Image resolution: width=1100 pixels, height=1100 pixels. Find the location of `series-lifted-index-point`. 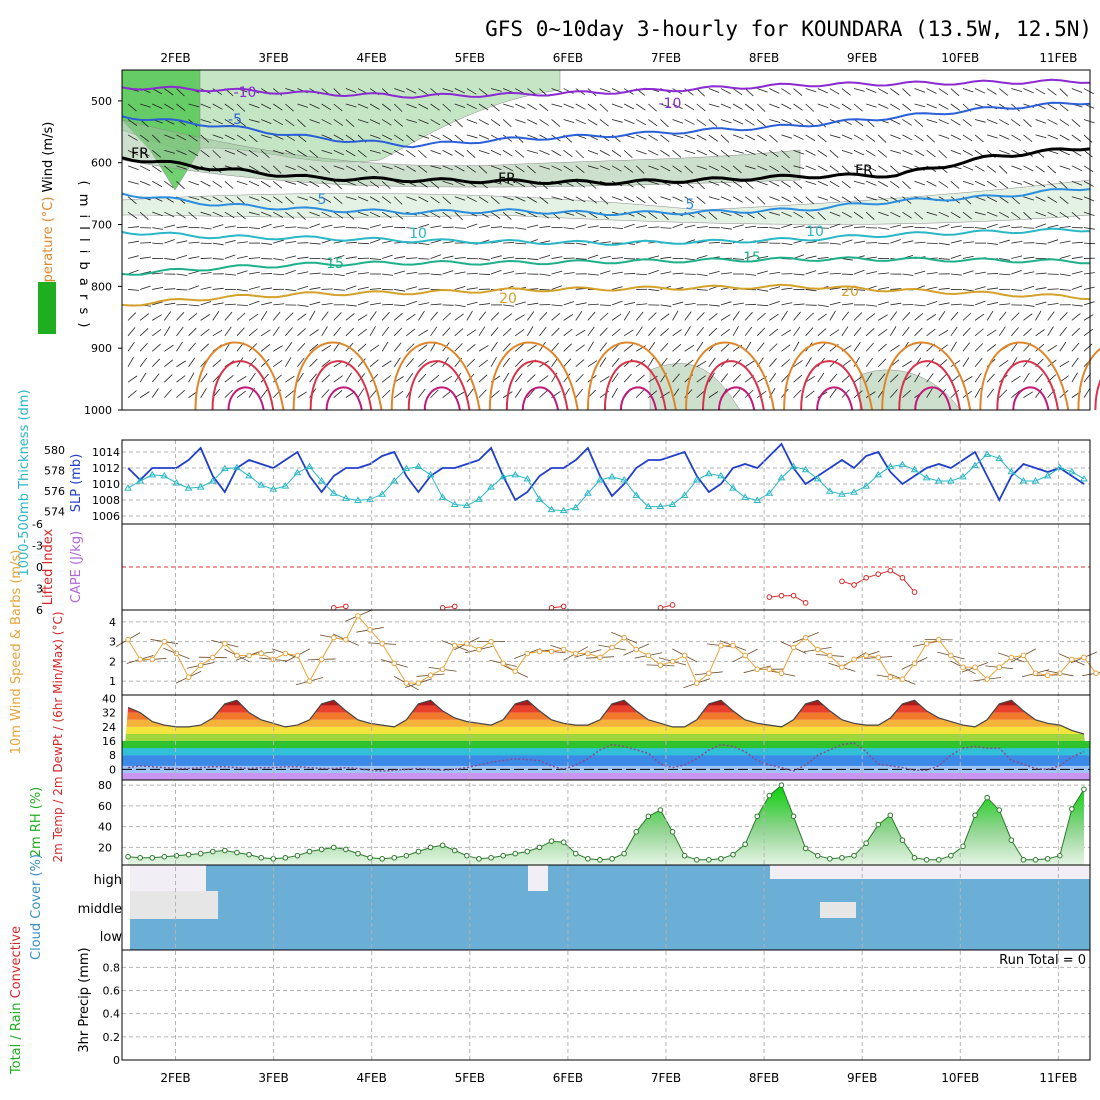

series-lifted-index-point is located at coordinates (902, 577).